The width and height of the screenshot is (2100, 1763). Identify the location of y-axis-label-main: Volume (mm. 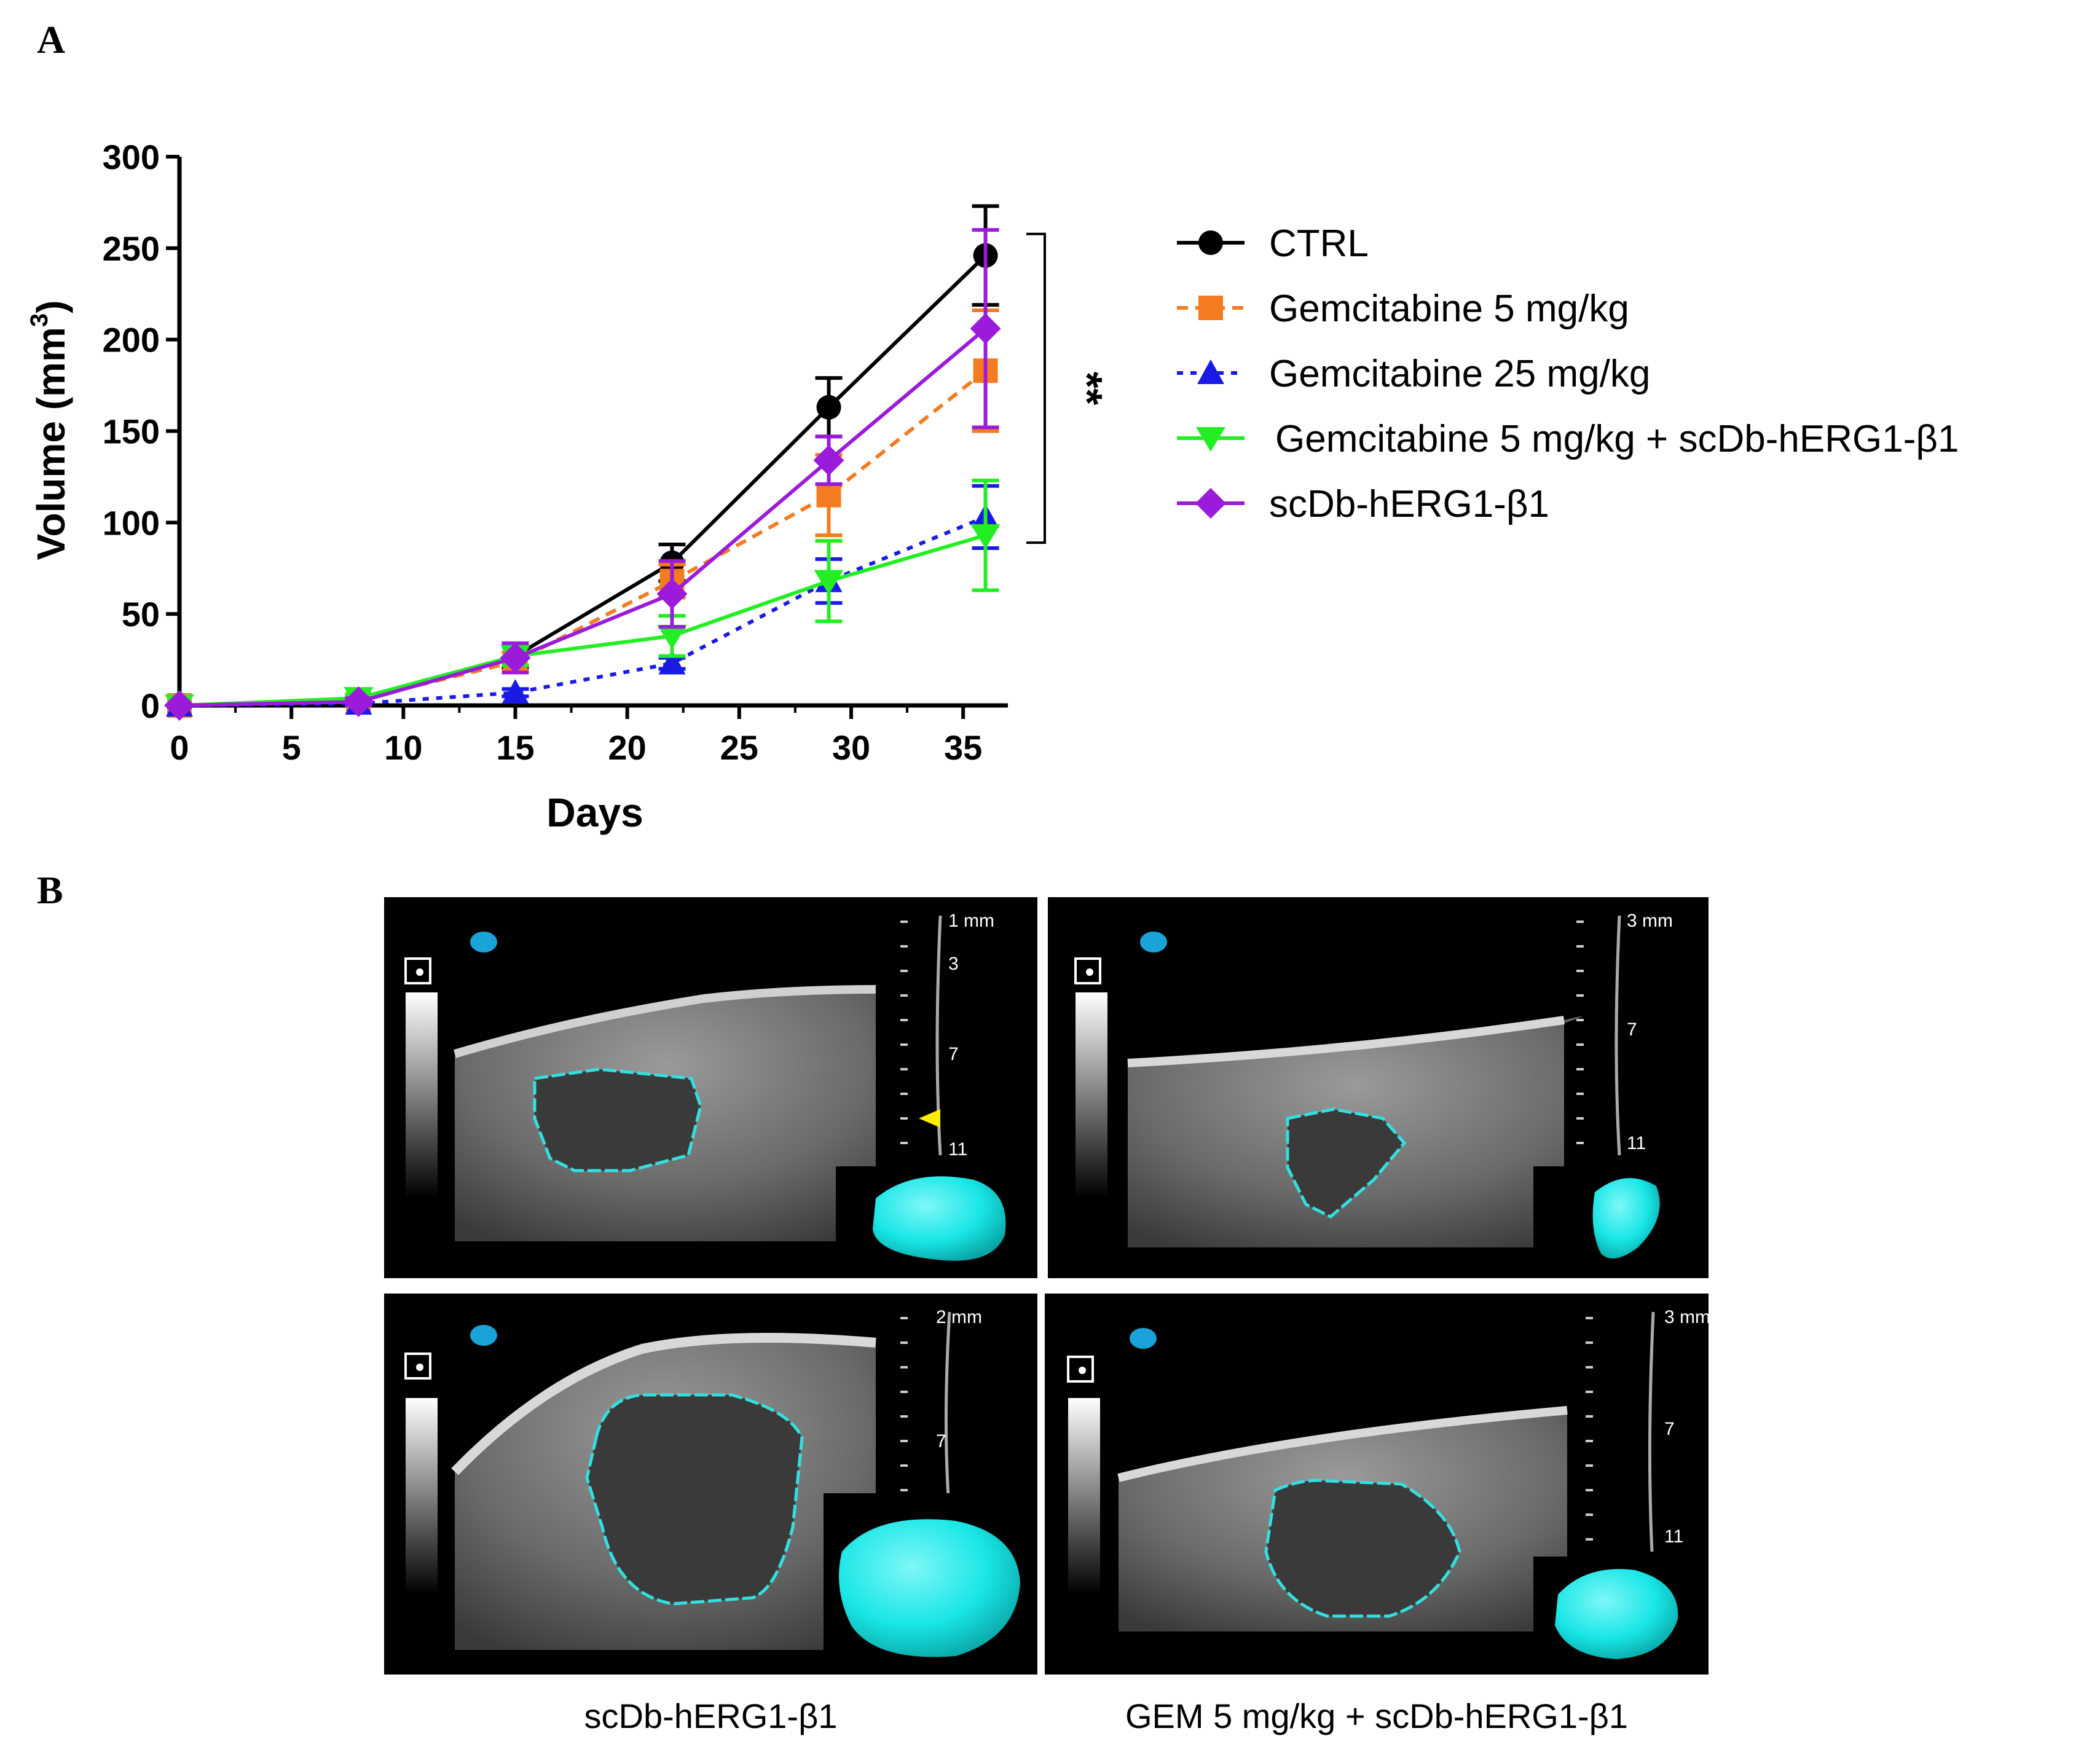
(51, 444).